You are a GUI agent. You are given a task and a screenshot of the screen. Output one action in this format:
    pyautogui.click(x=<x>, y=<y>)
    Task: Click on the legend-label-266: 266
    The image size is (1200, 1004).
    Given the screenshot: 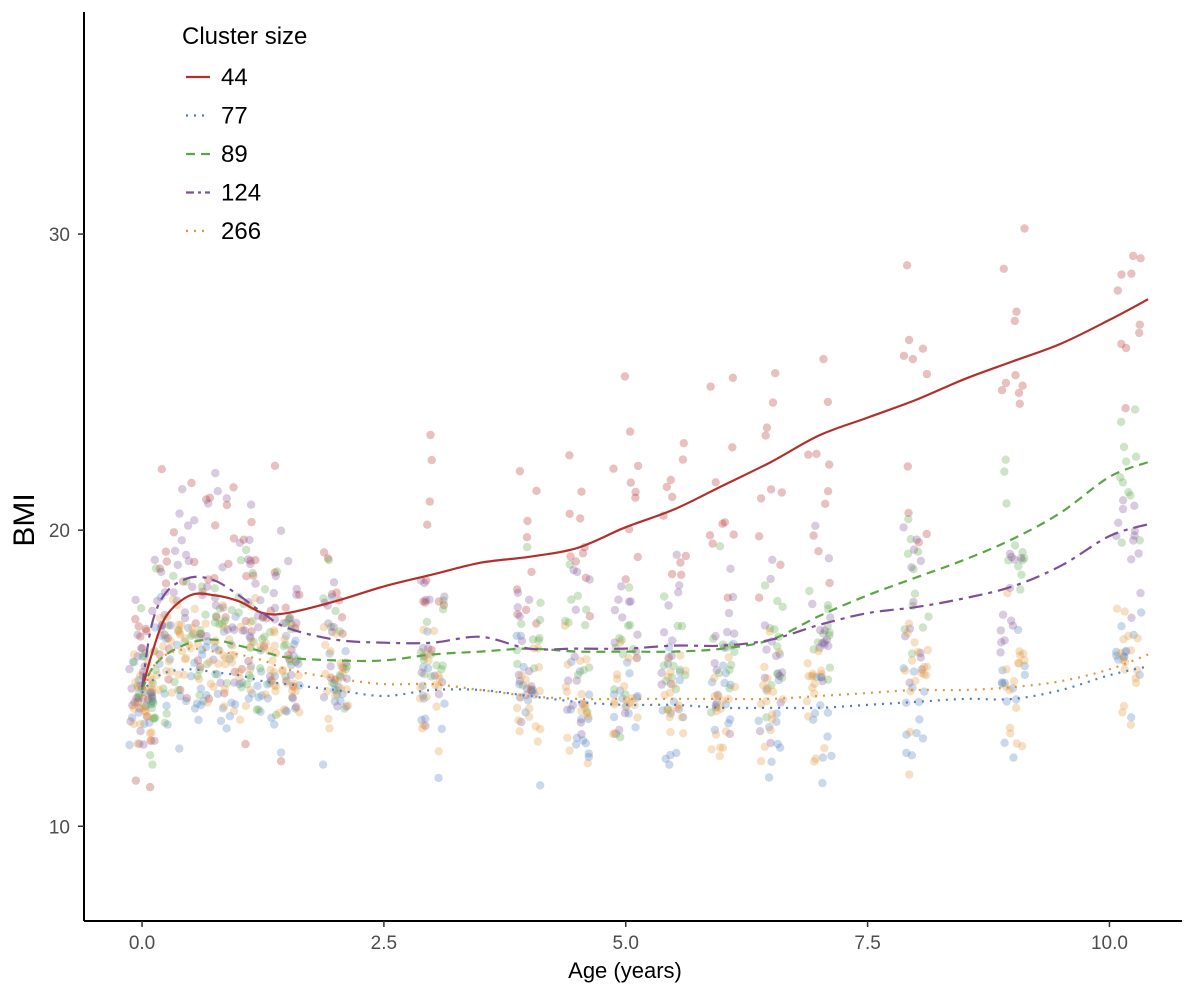 What is the action you would take?
    pyautogui.click(x=241, y=231)
    